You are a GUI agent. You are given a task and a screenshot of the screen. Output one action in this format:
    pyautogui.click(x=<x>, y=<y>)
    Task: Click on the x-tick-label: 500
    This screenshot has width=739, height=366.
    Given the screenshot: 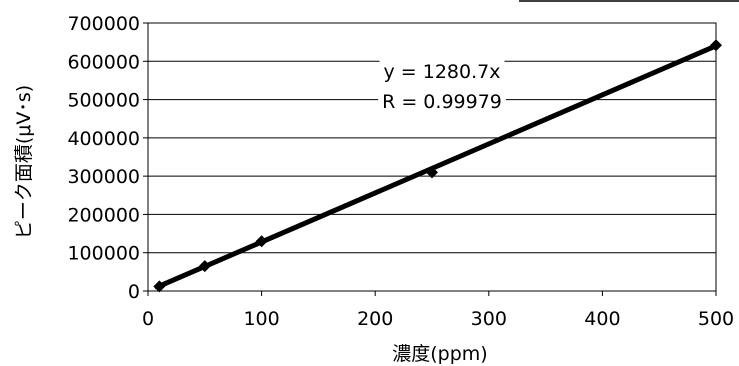 What is the action you would take?
    pyautogui.click(x=716, y=319)
    